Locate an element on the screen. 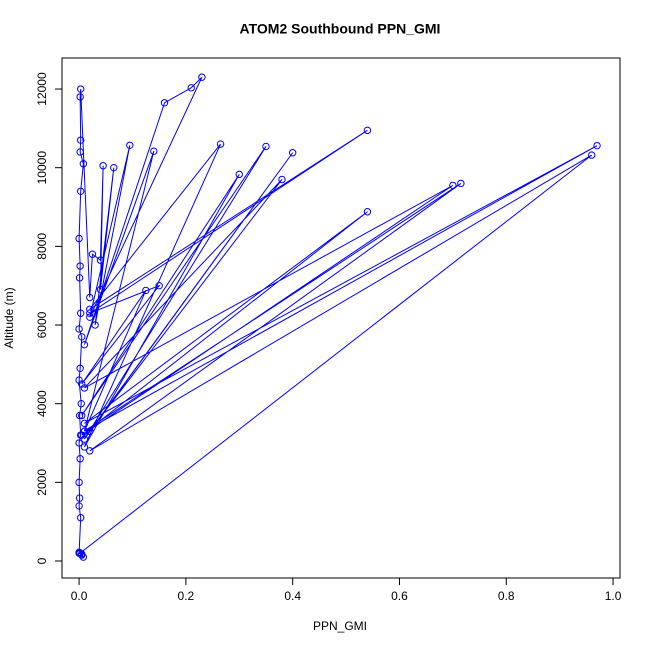 The width and height of the screenshot is (650, 655). y-tick-label: 12000 is located at coordinates (42, 89).